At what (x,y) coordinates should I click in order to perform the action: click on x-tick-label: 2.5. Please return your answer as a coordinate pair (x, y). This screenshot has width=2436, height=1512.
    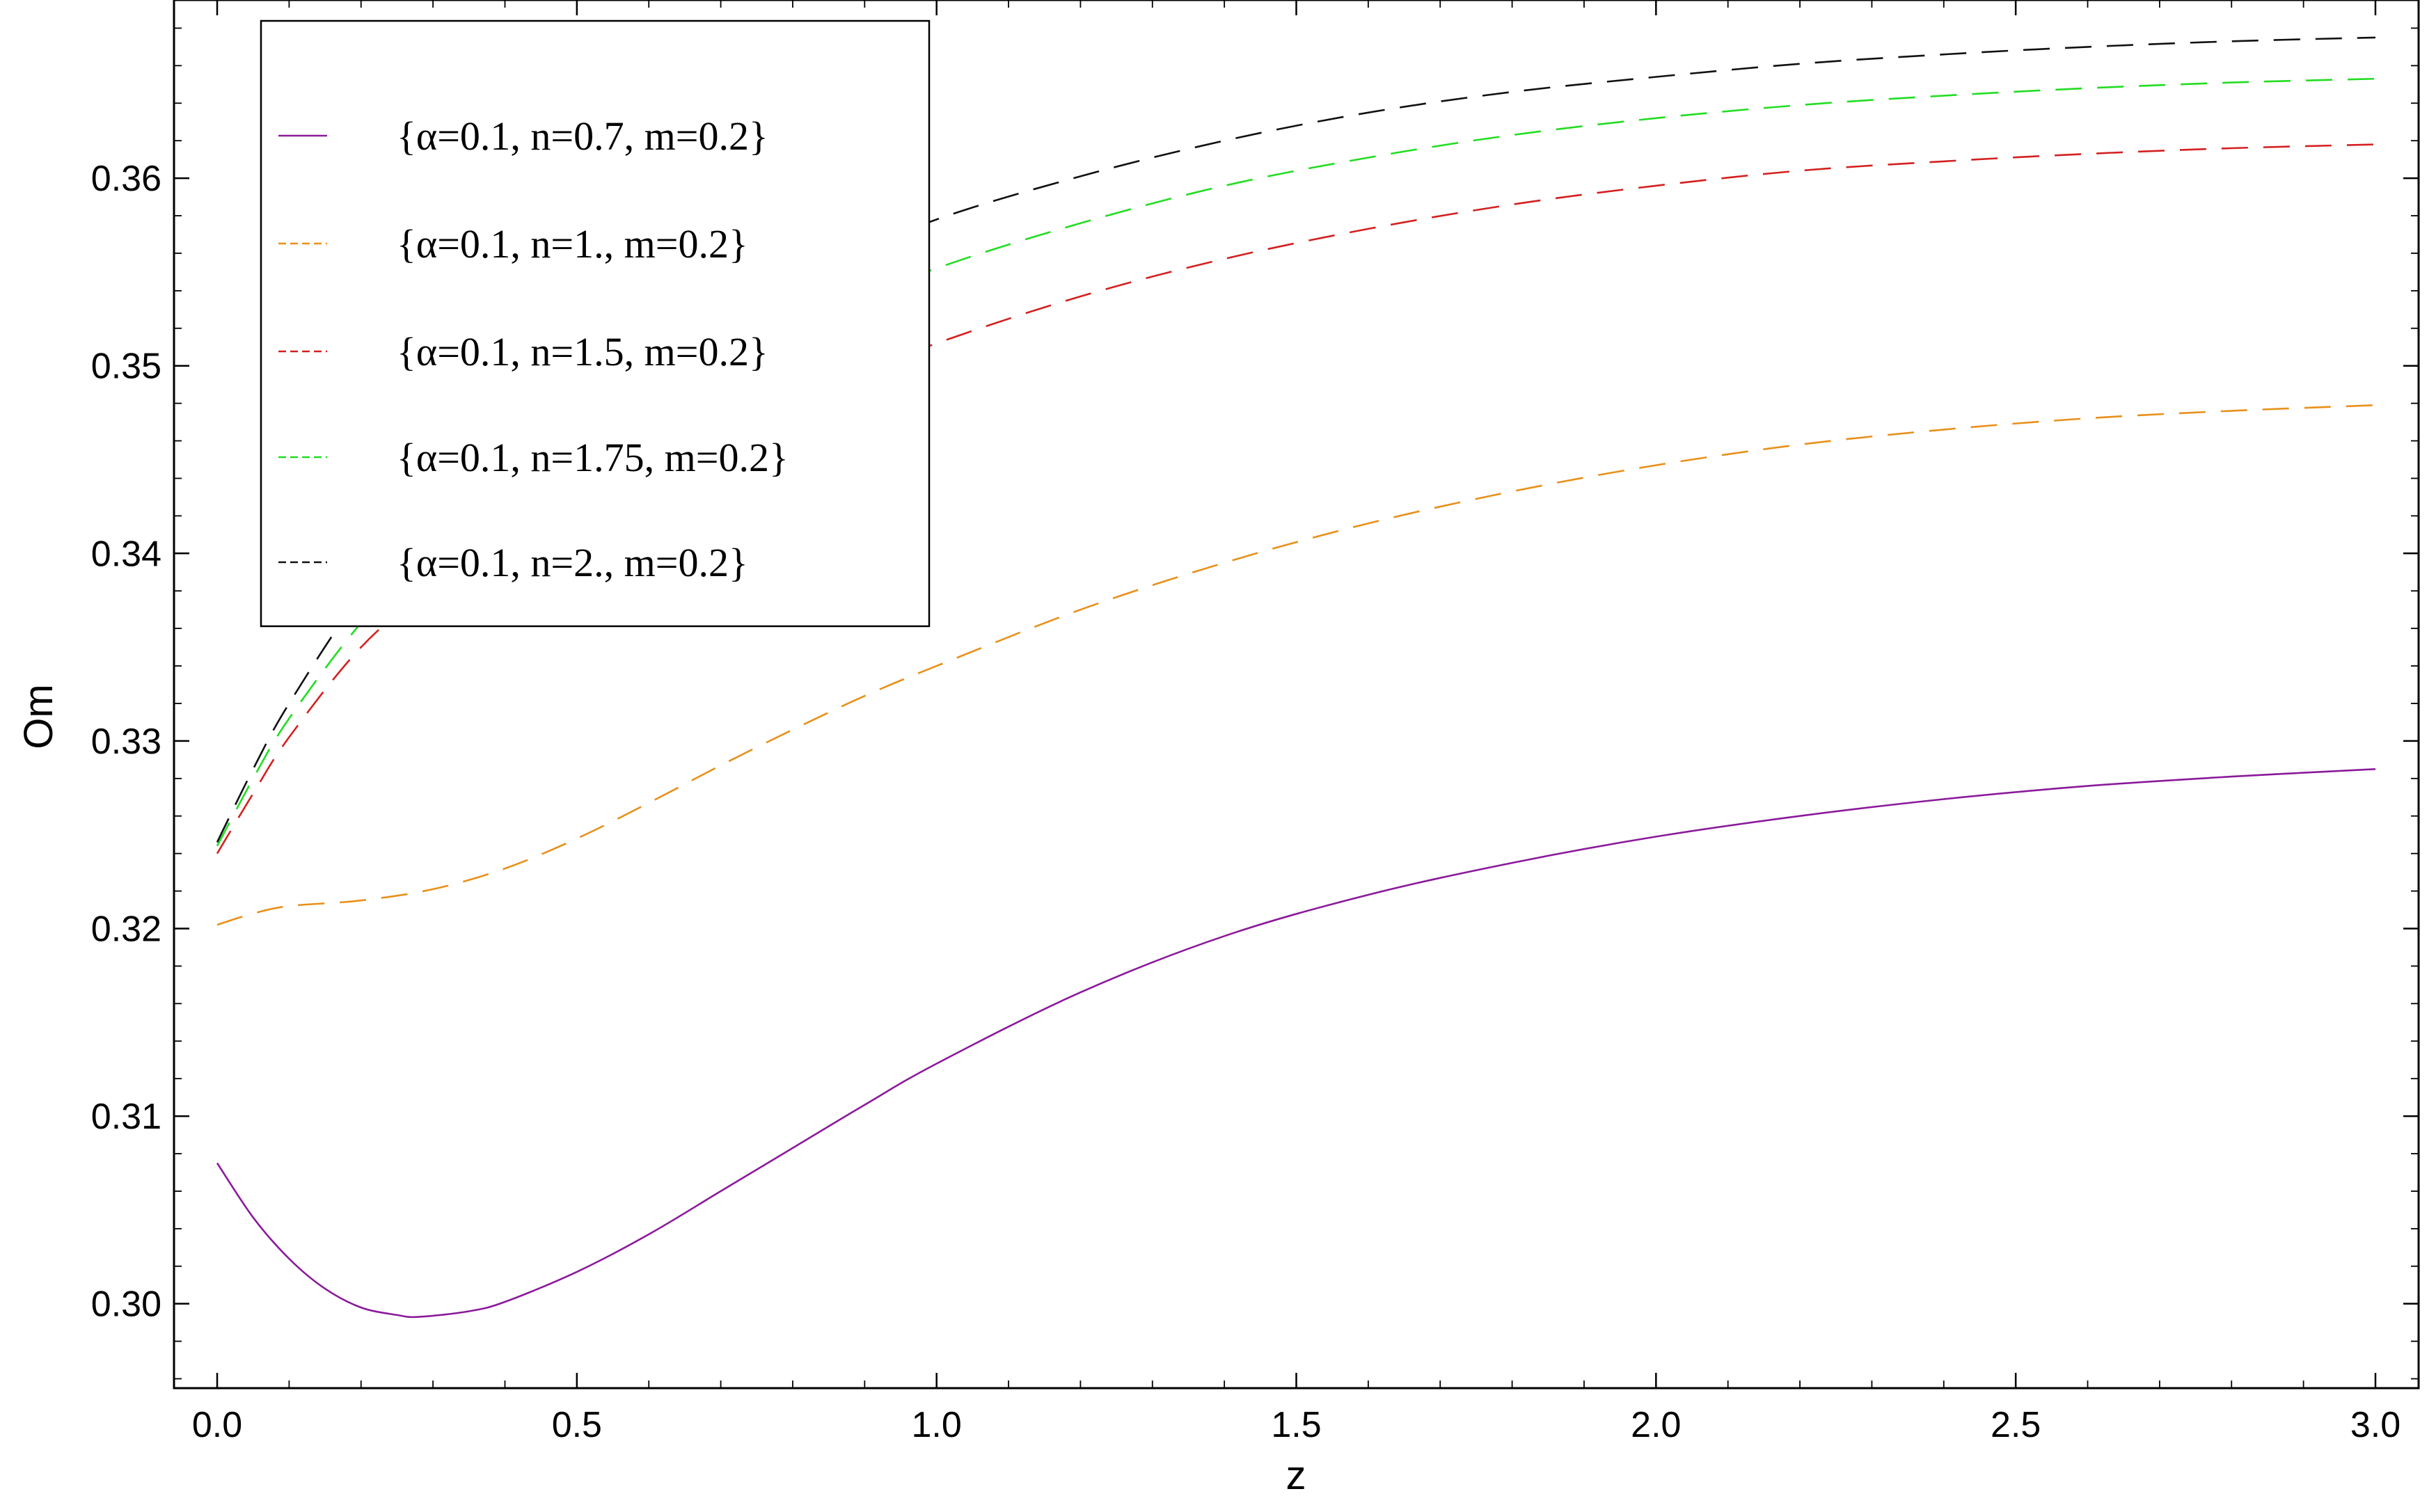
    Looking at the image, I should click on (2016, 1425).